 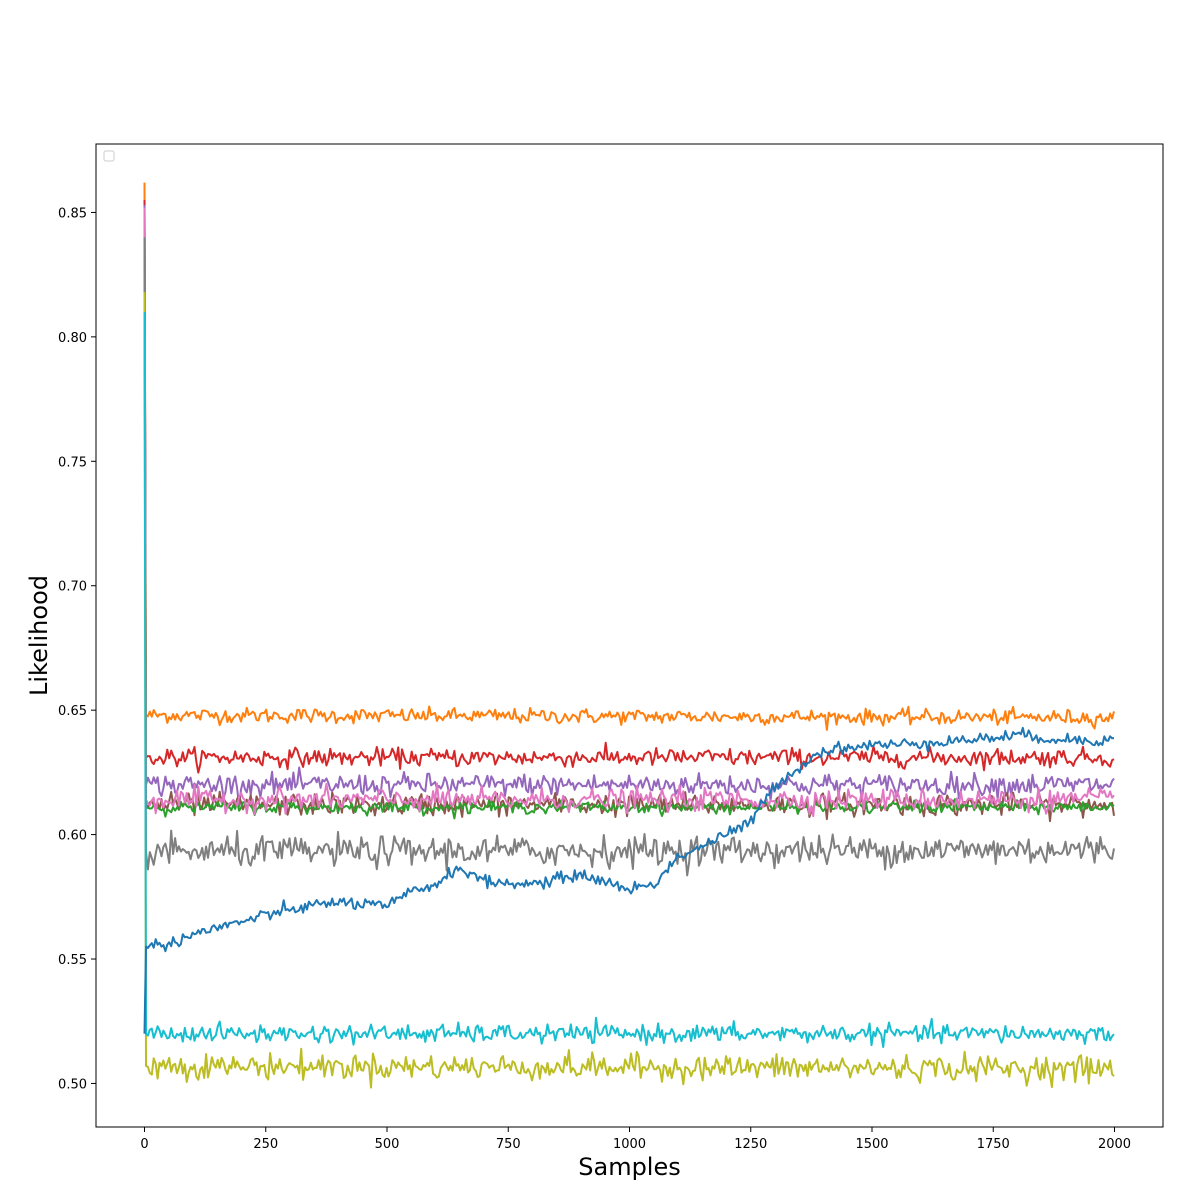 What do you see at coordinates (109, 156) in the screenshot?
I see `legend-box` at bounding box center [109, 156].